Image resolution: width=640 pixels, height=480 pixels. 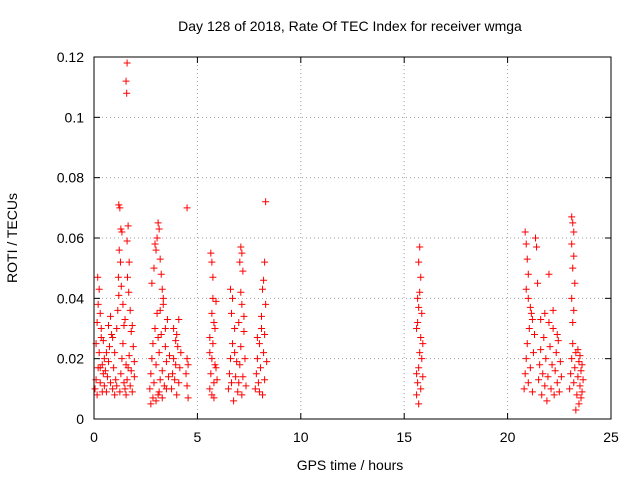 What do you see at coordinates (350, 465) in the screenshot?
I see `x-axis-label: GPS time / hours` at bounding box center [350, 465].